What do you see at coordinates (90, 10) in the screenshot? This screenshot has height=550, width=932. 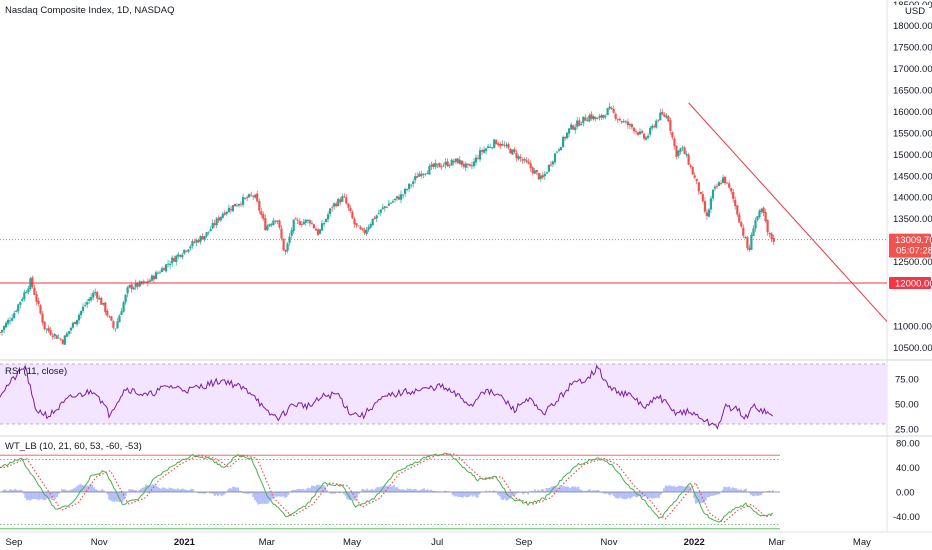 I see `chart-title: Nasdaq Composite Index, 1D, NASDAQ` at bounding box center [90, 10].